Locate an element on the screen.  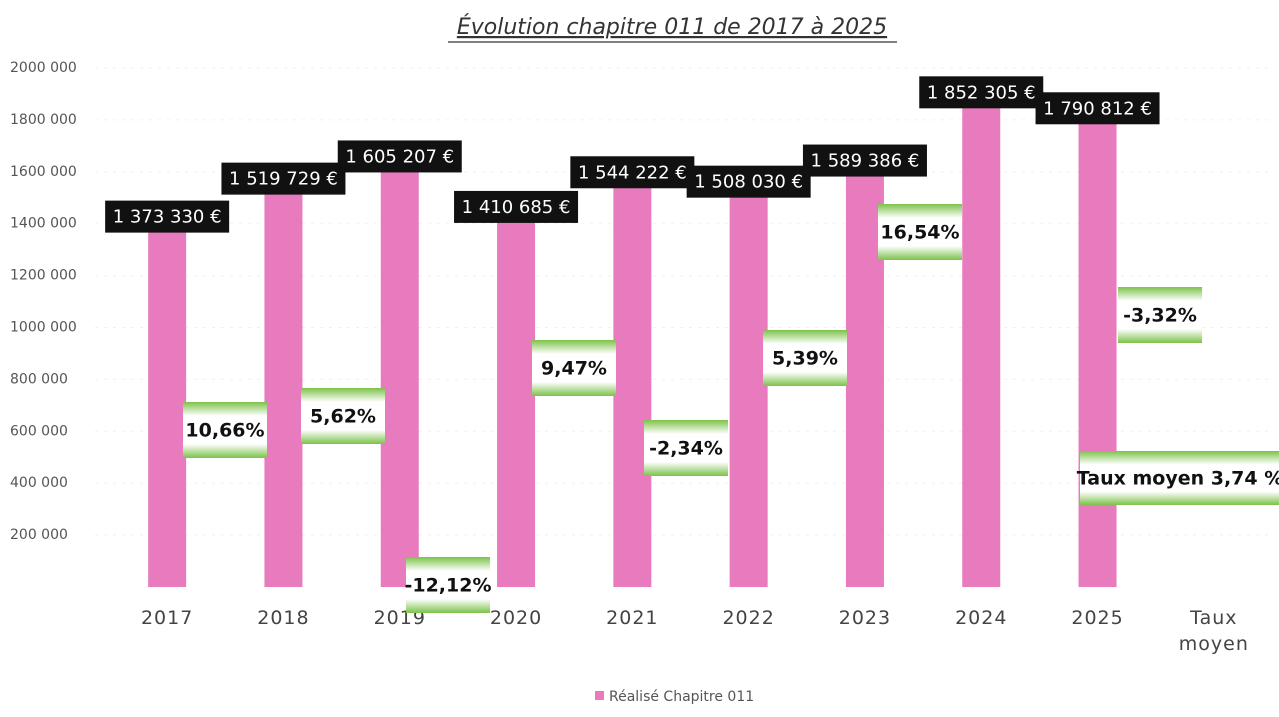
x-tick-frame: 2020 is located at coordinates (516, 618).